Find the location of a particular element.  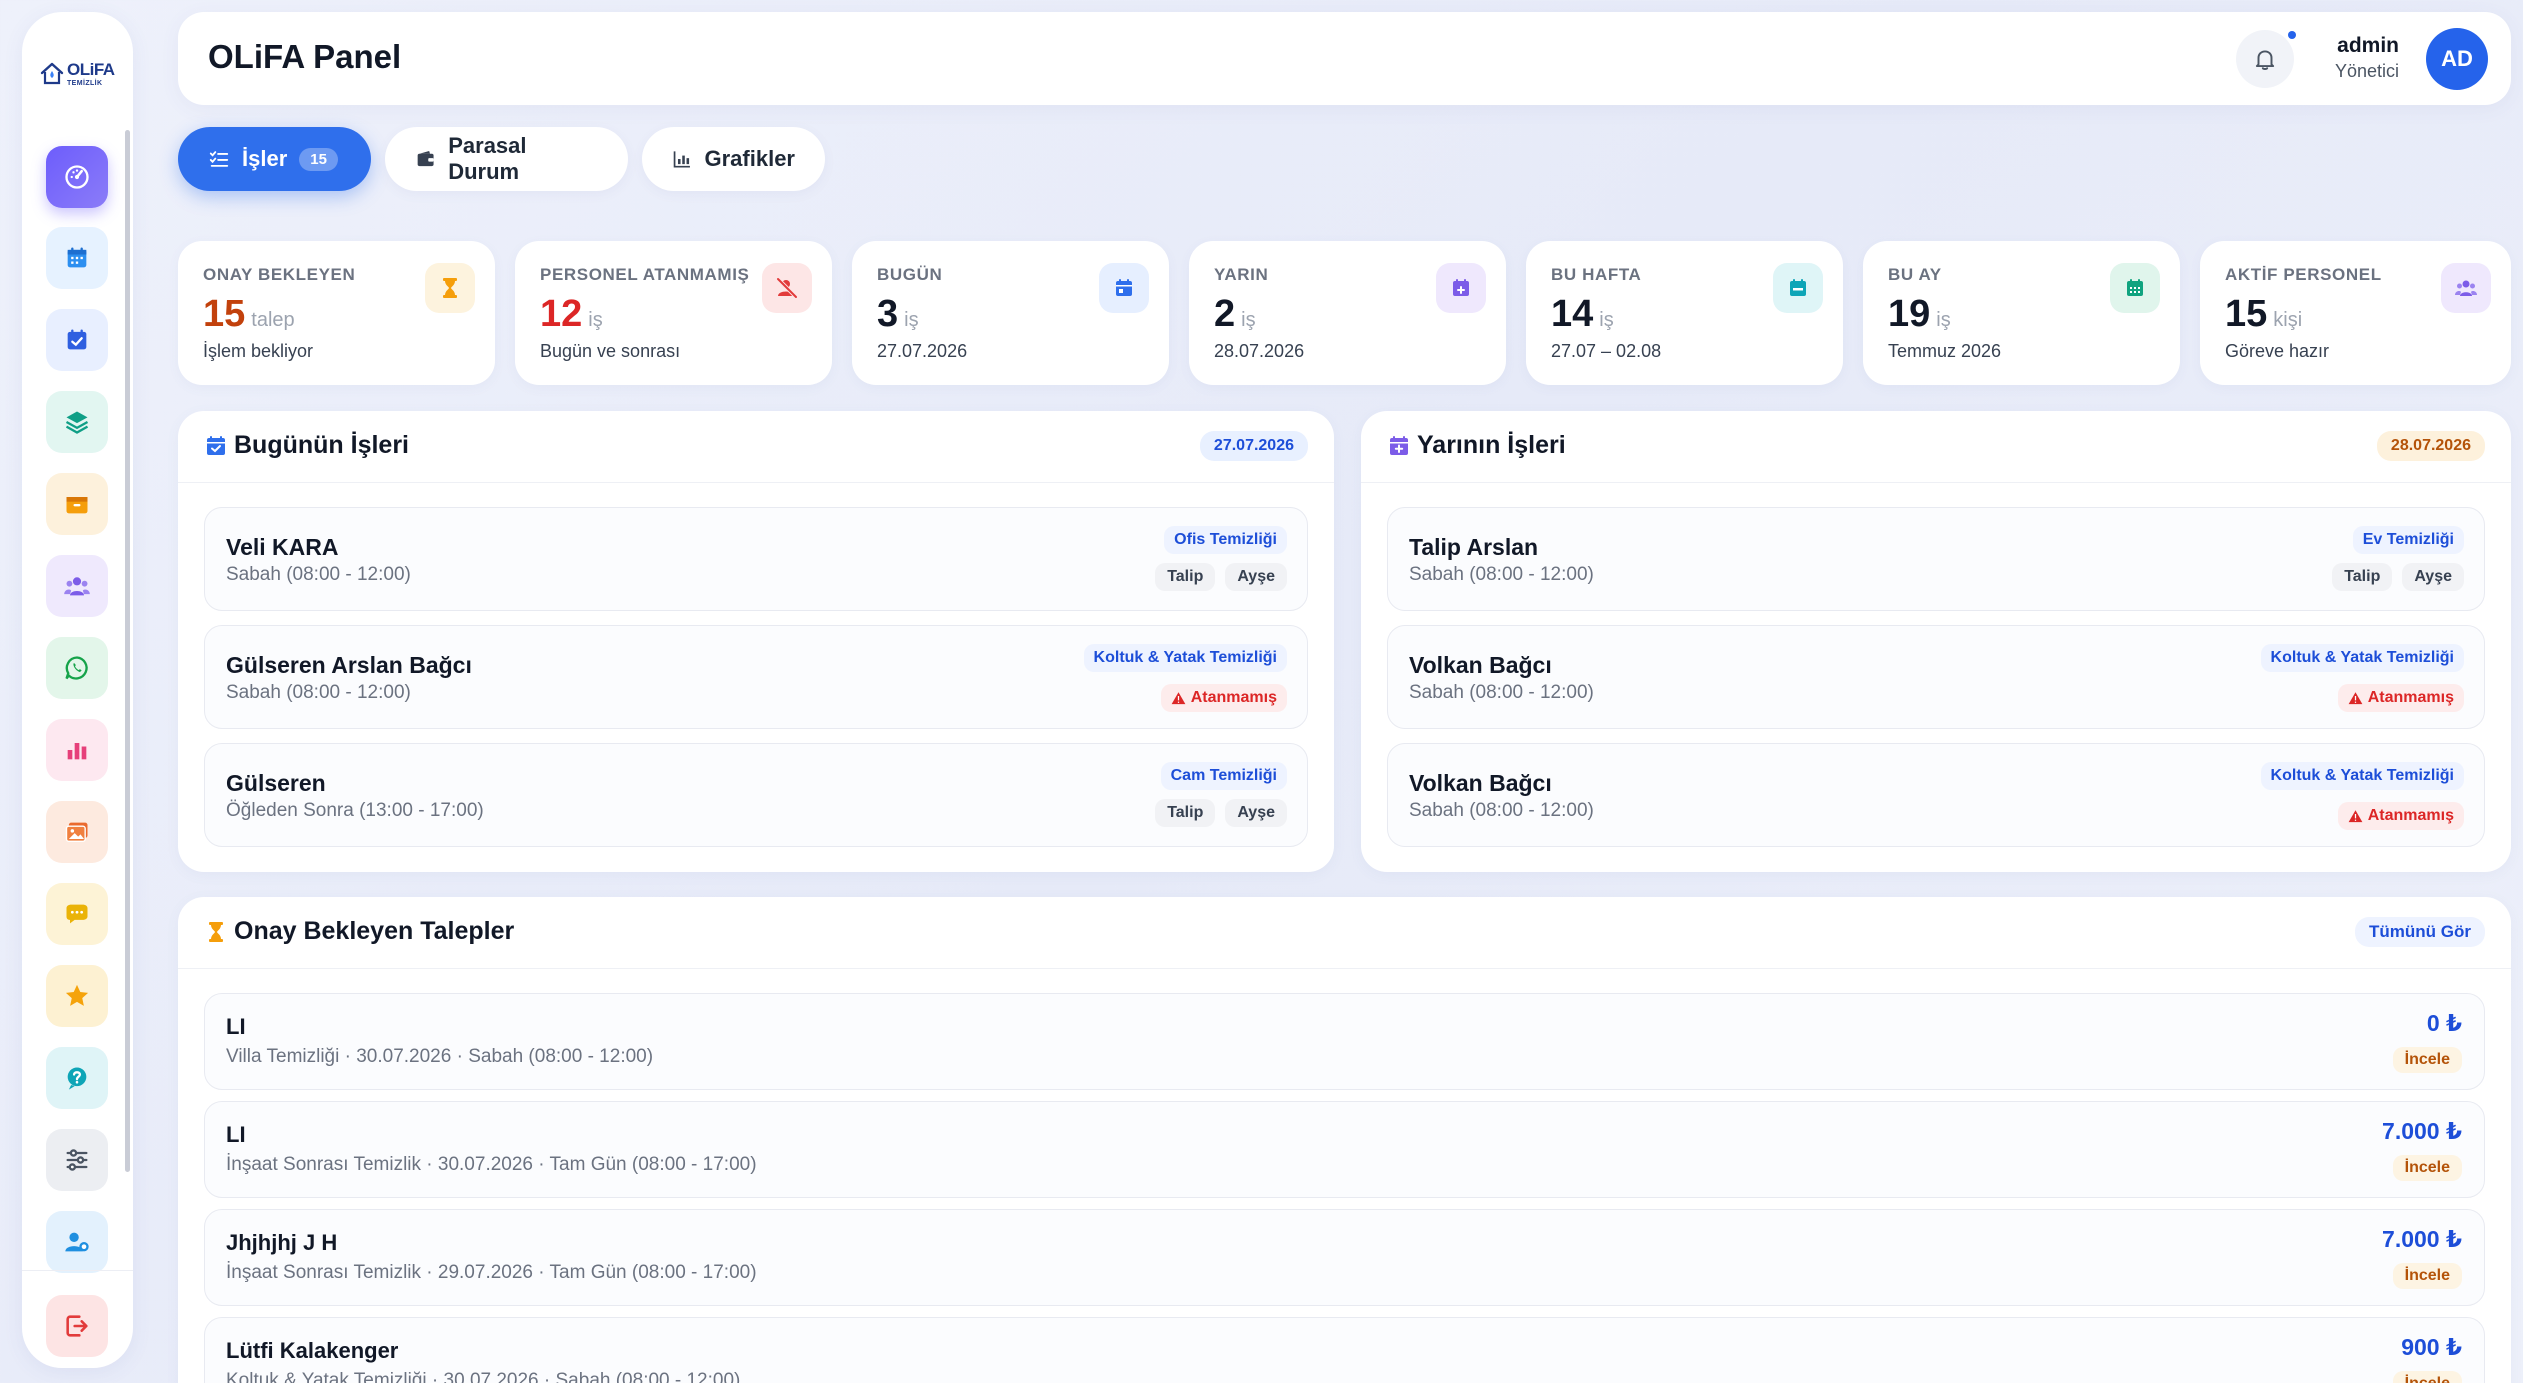

stat-label: BU HAFTA is located at coordinates (1596, 274).